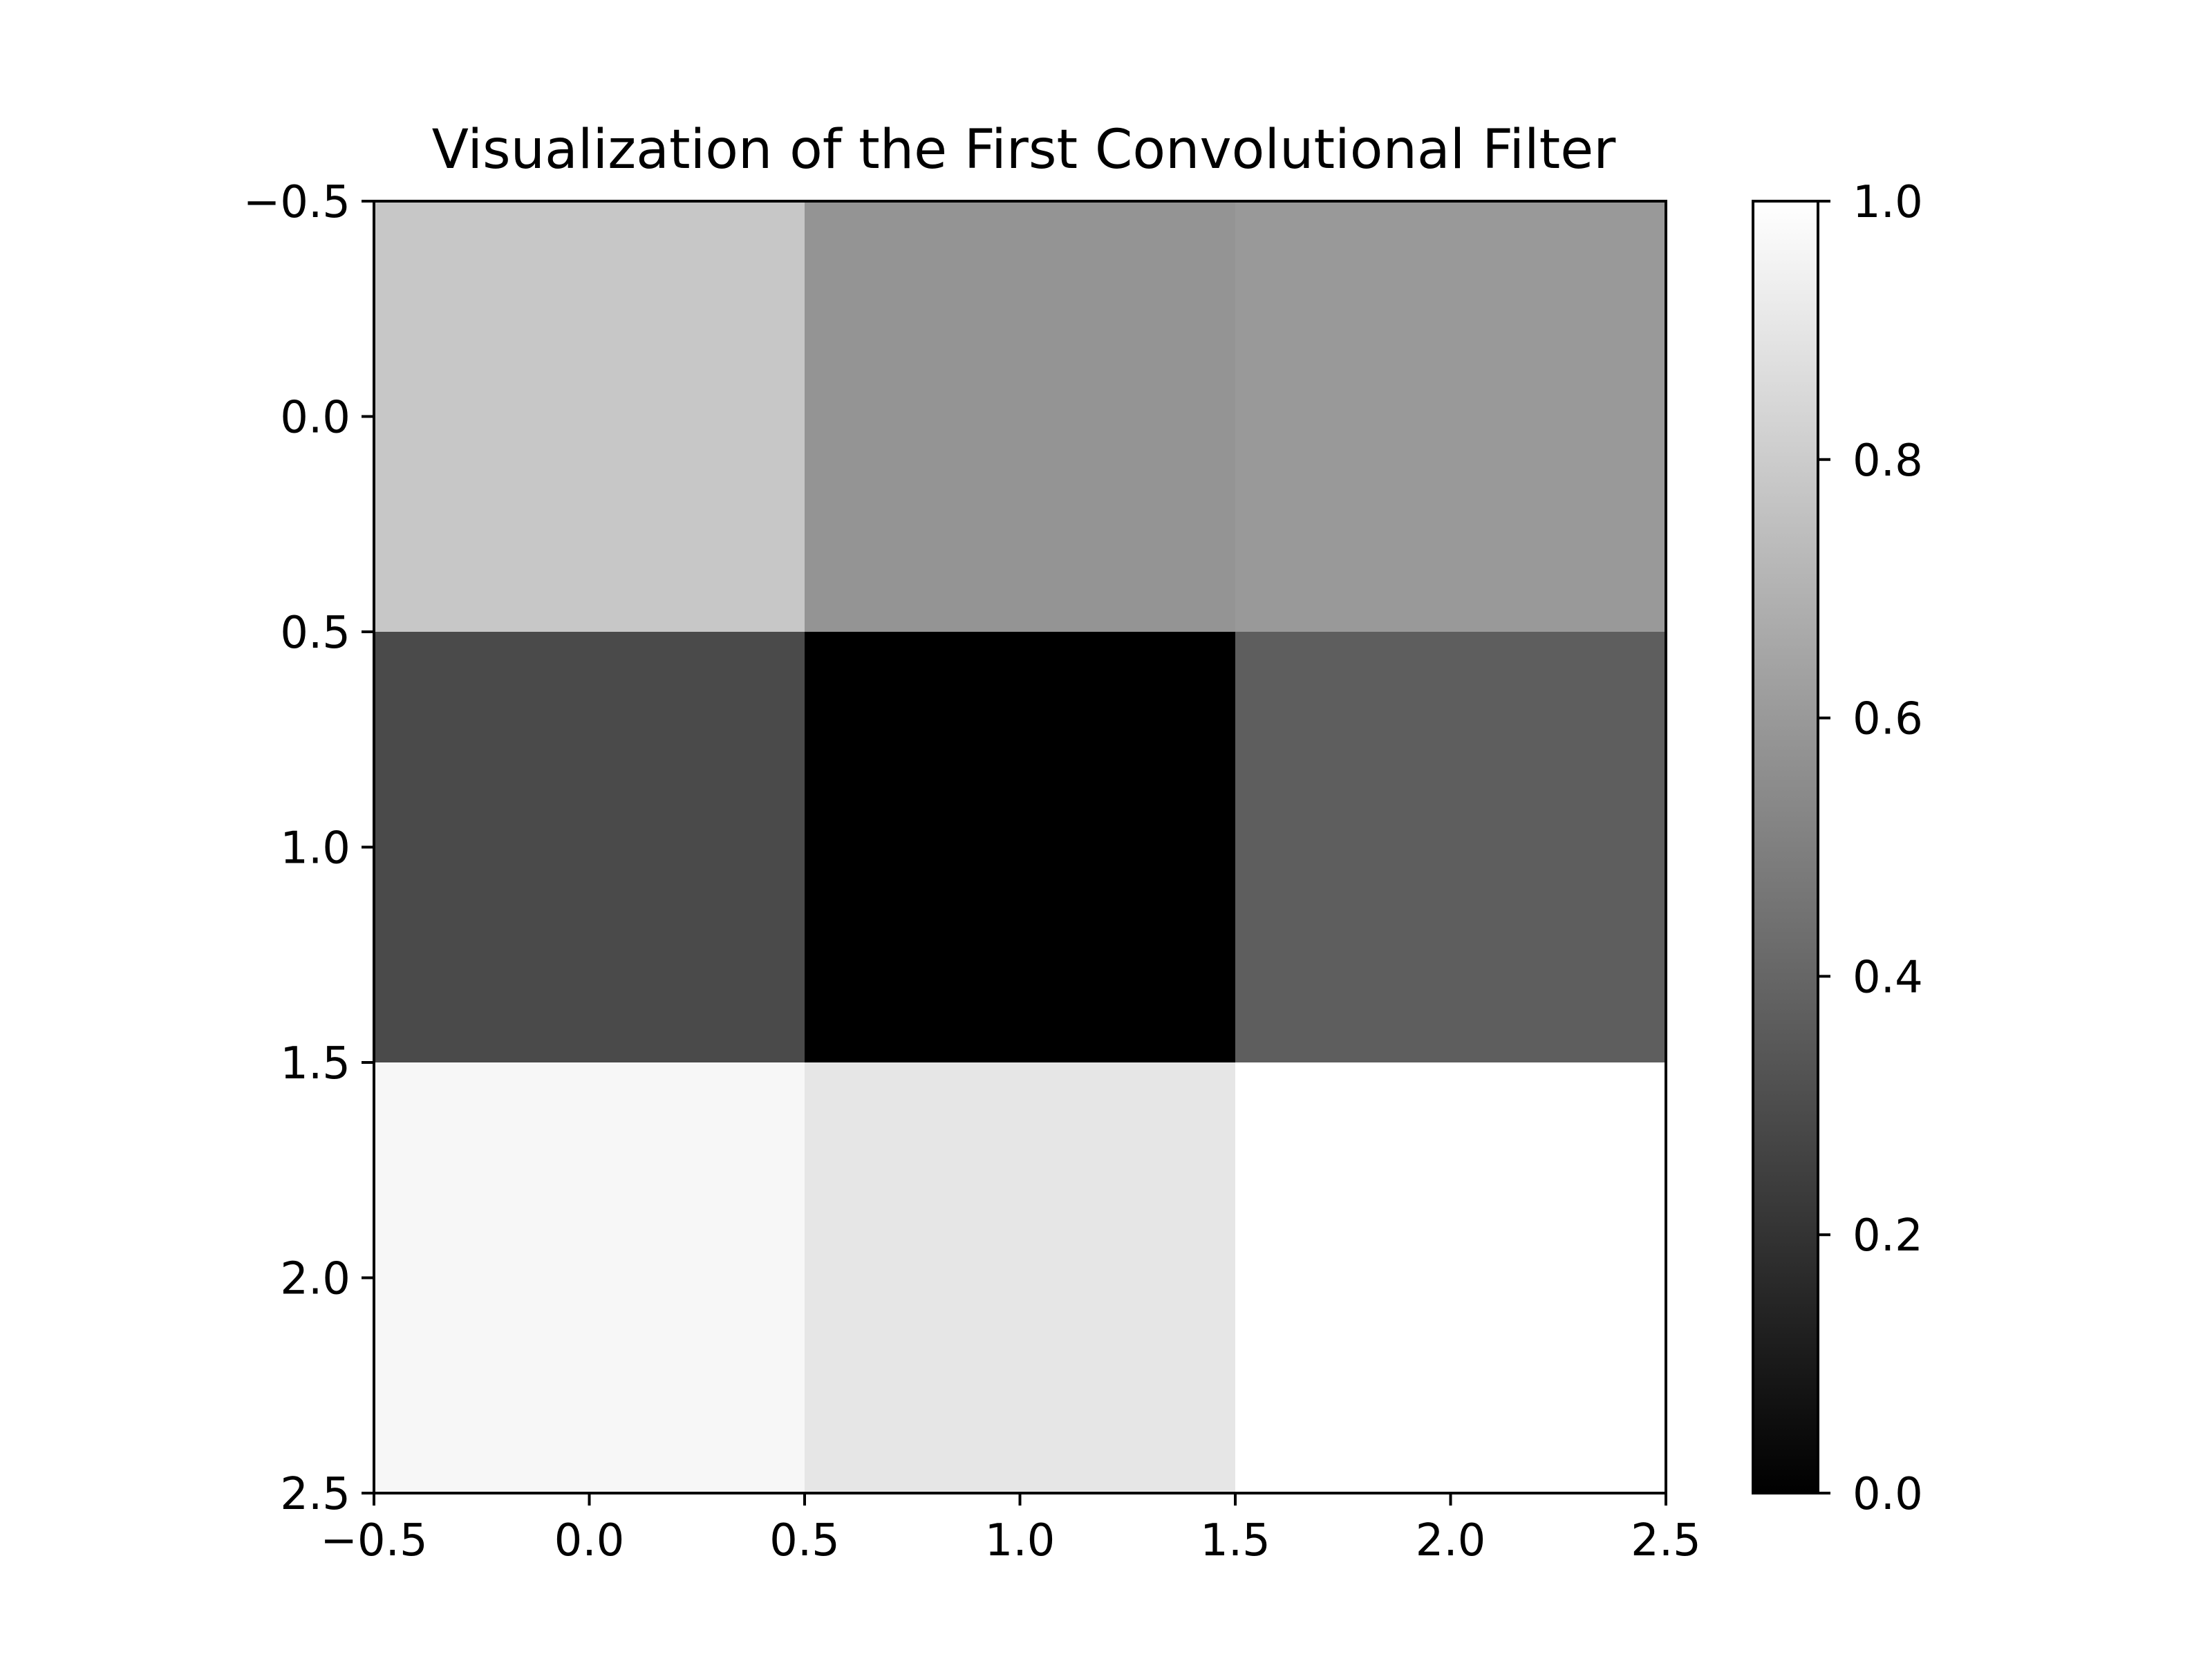  What do you see at coordinates (1450, 847) in the screenshot?
I see `heatmap-cell-r1-c2` at bounding box center [1450, 847].